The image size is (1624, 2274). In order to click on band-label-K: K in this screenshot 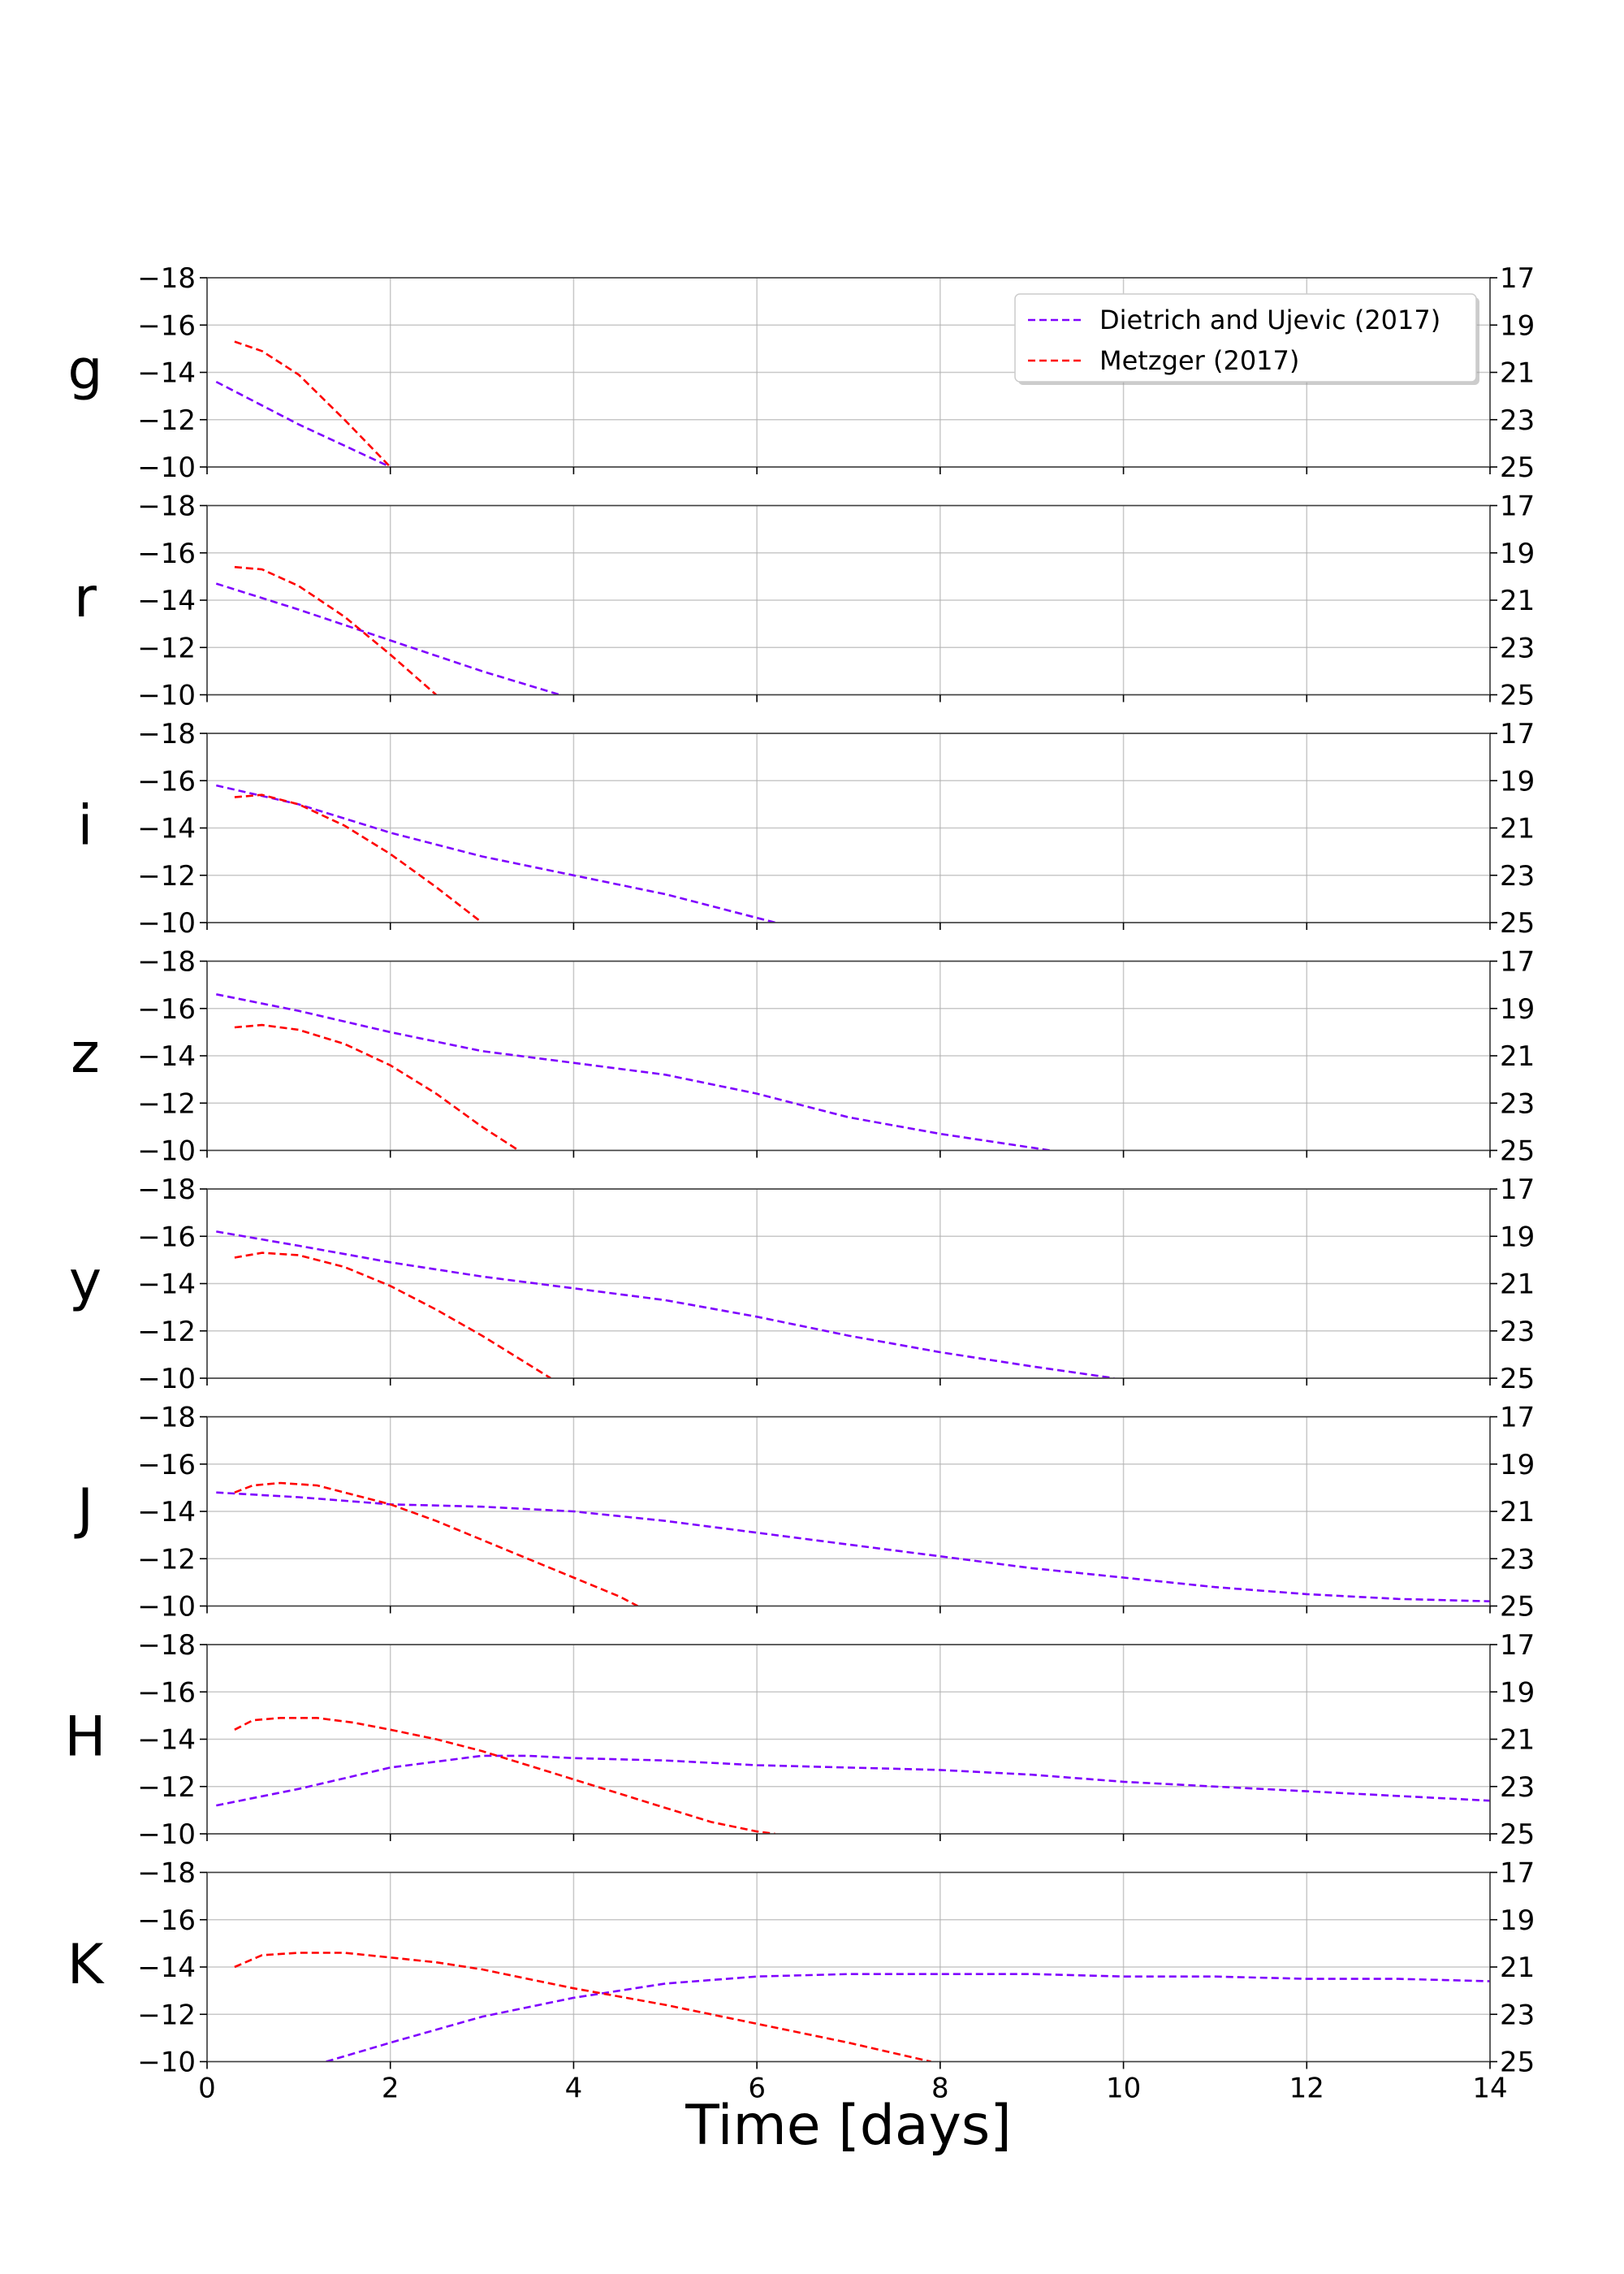, I will do `click(87, 1965)`.